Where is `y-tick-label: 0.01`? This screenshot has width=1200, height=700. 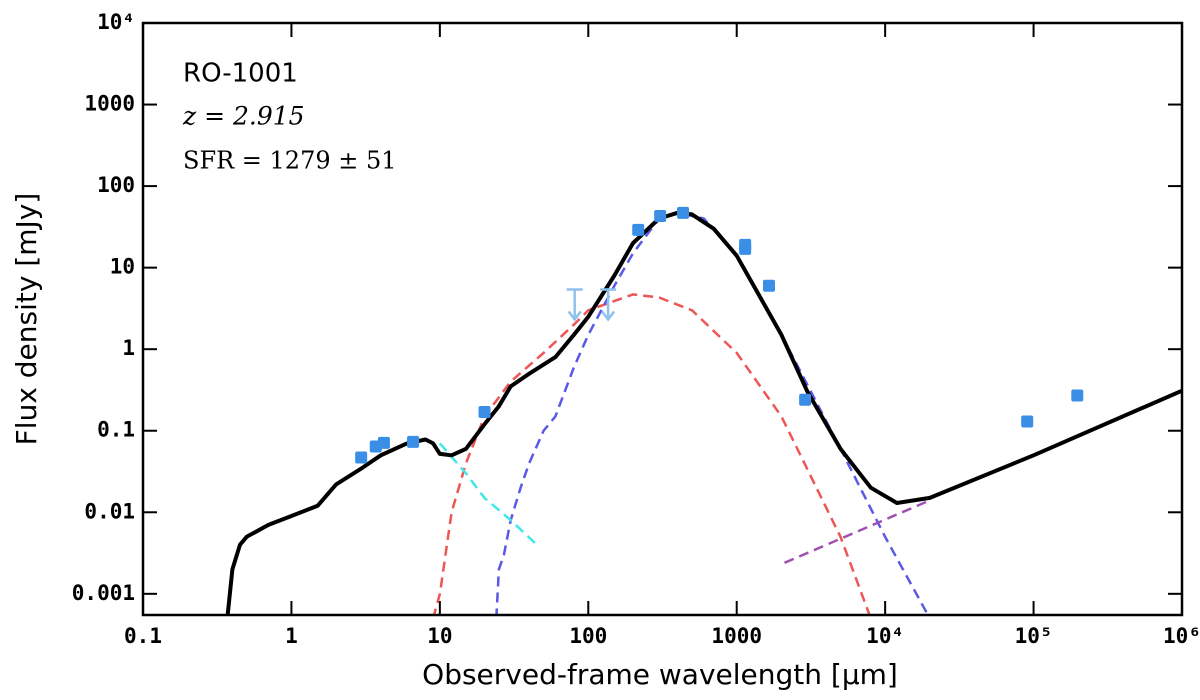 y-tick-label: 0.01 is located at coordinates (109, 511).